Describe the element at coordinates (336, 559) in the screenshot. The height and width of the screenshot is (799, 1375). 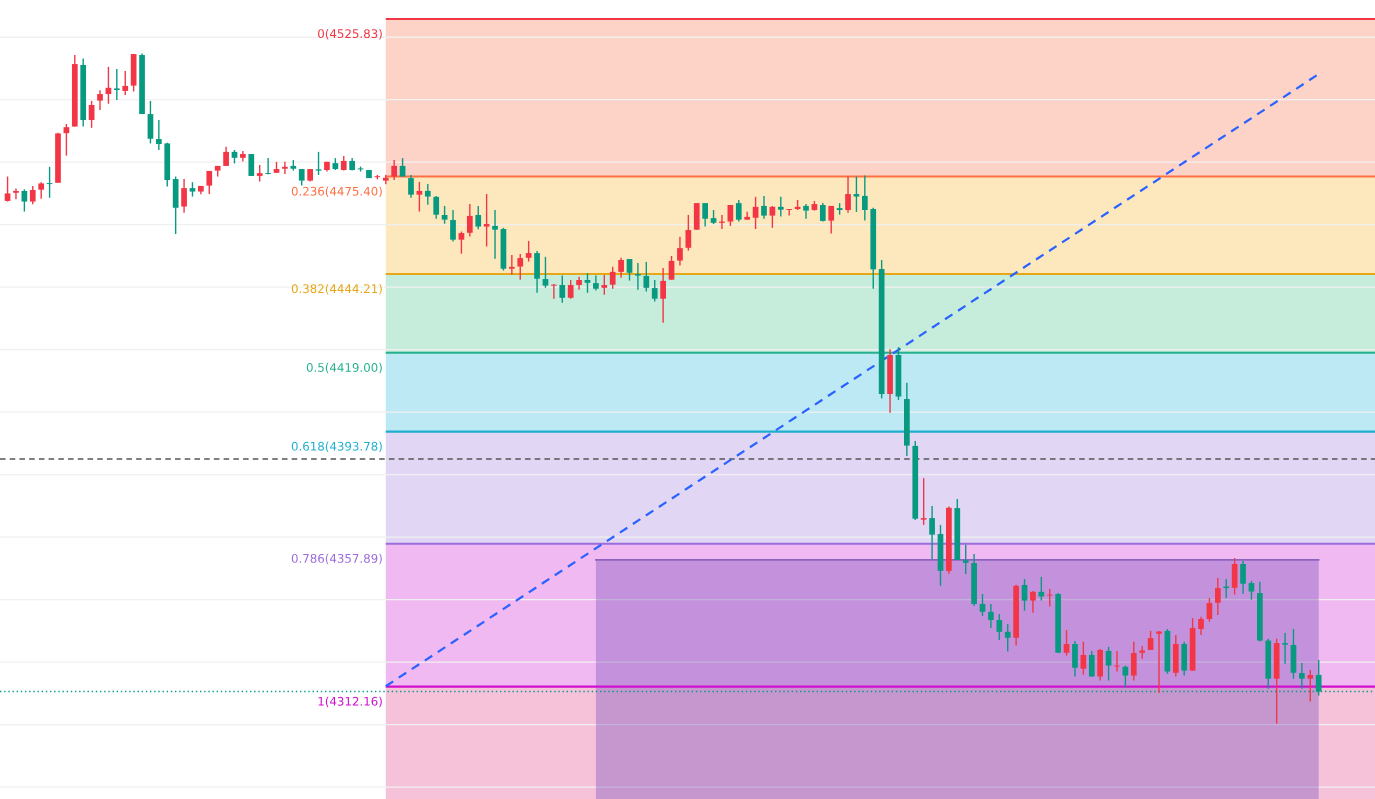
I see `ref-line-label: 0.786(4357.89)` at that location.